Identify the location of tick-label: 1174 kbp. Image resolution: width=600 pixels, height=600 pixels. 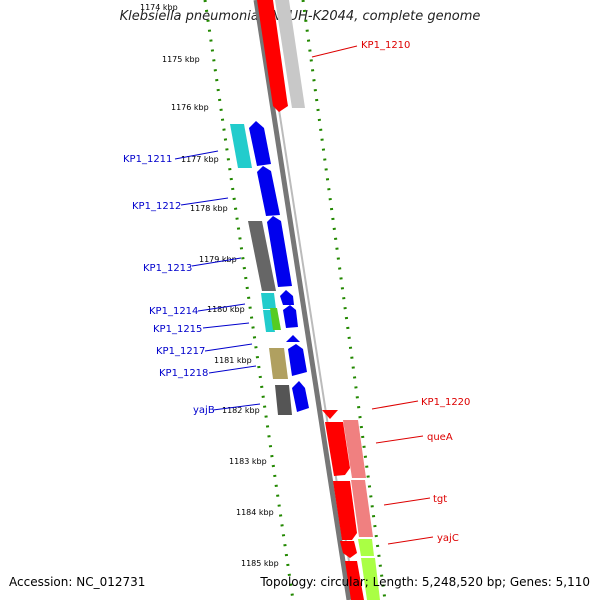
(159, 7).